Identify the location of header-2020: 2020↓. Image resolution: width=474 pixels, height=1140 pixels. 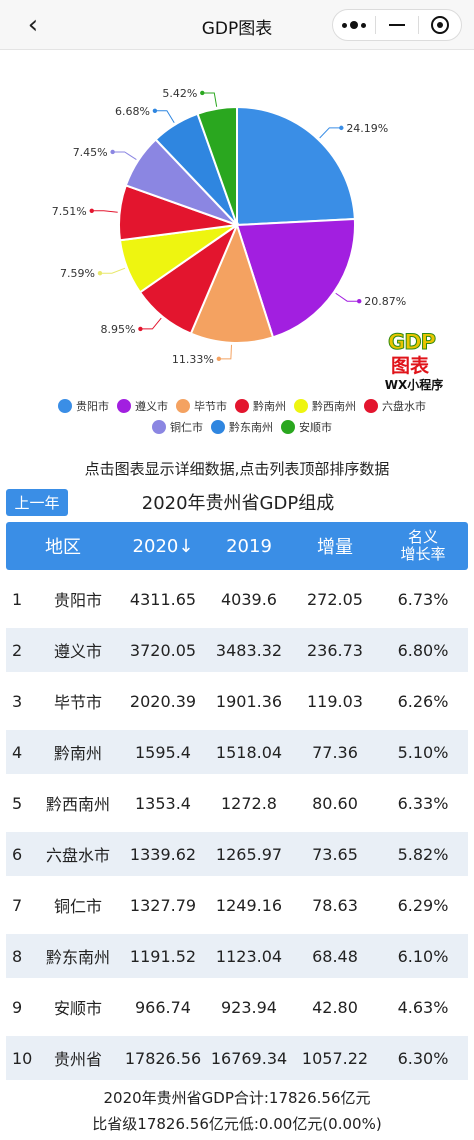
(163, 546).